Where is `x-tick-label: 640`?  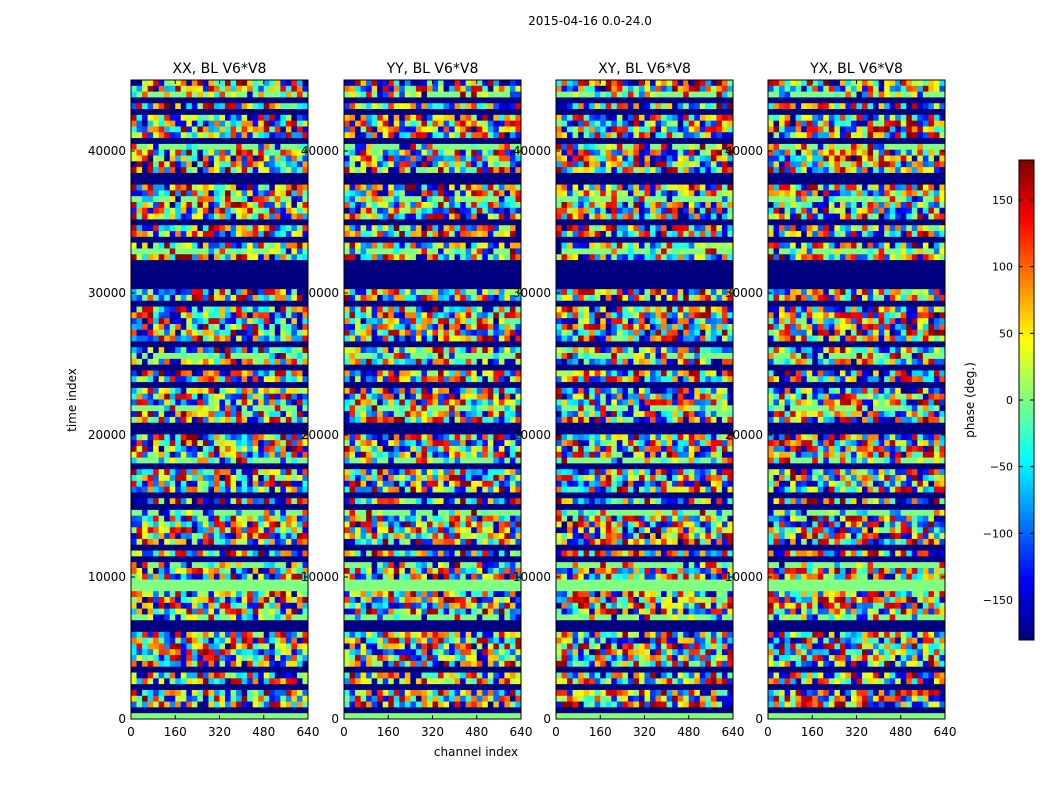
x-tick-label: 640 is located at coordinates (308, 732).